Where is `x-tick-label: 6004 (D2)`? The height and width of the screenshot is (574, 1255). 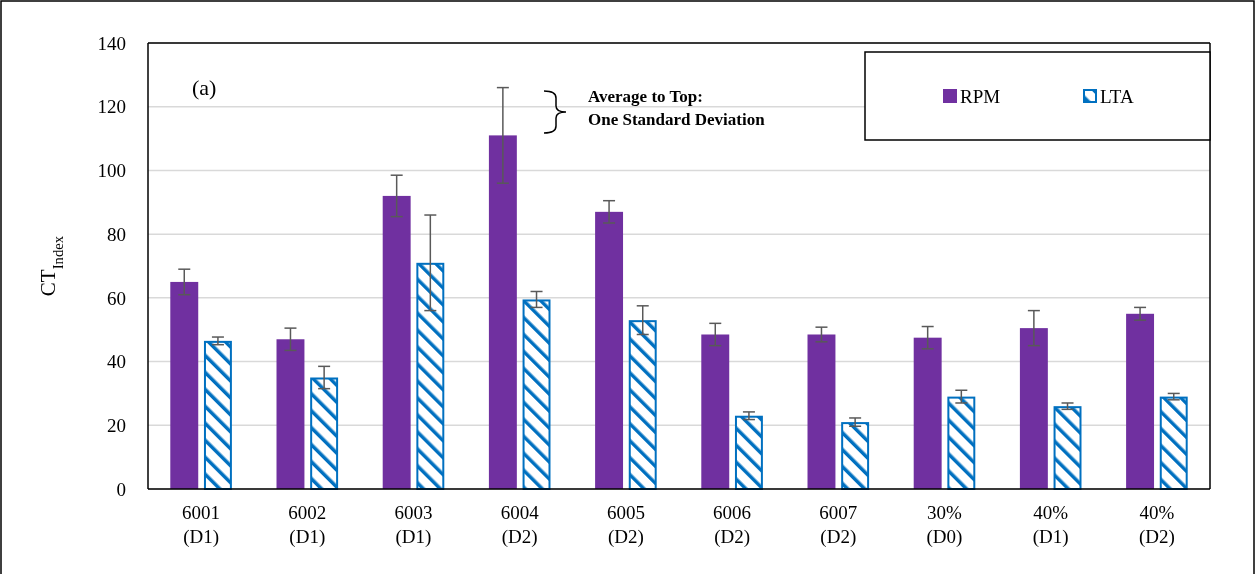
x-tick-label: 6004 (D2) is located at coordinates (520, 525).